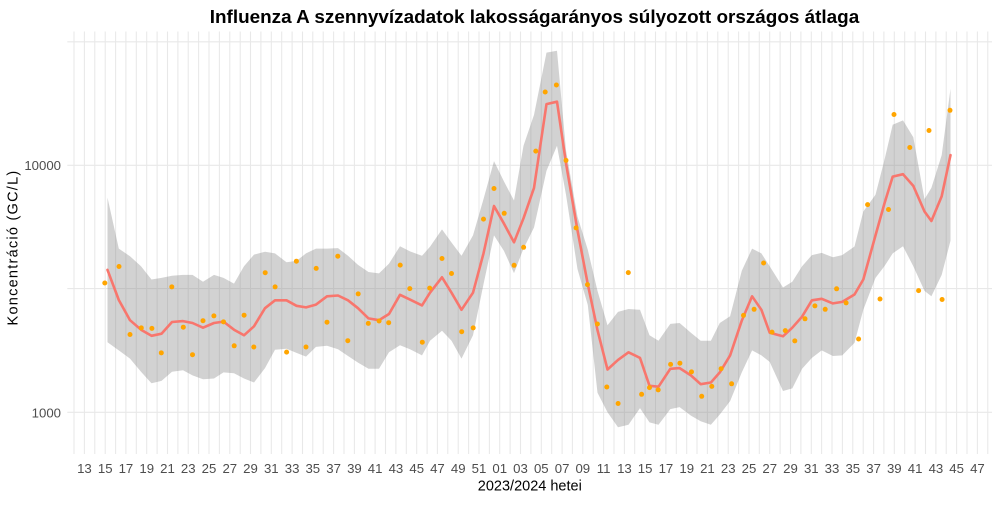 The height and width of the screenshot is (505, 1000). What do you see at coordinates (479, 468) in the screenshot?
I see `svg-text: 51` at bounding box center [479, 468].